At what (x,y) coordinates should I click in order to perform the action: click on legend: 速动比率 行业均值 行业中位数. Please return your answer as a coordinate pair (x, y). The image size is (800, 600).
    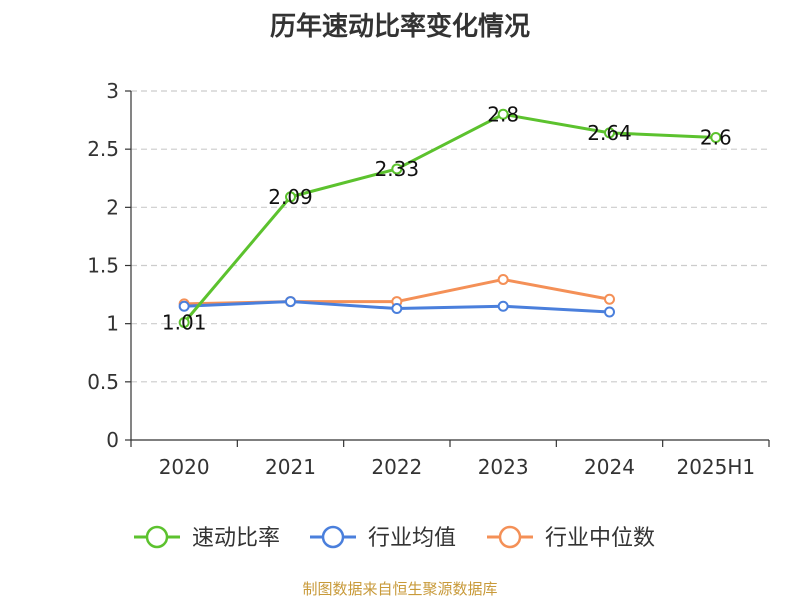
    Looking at the image, I should click on (394, 538).